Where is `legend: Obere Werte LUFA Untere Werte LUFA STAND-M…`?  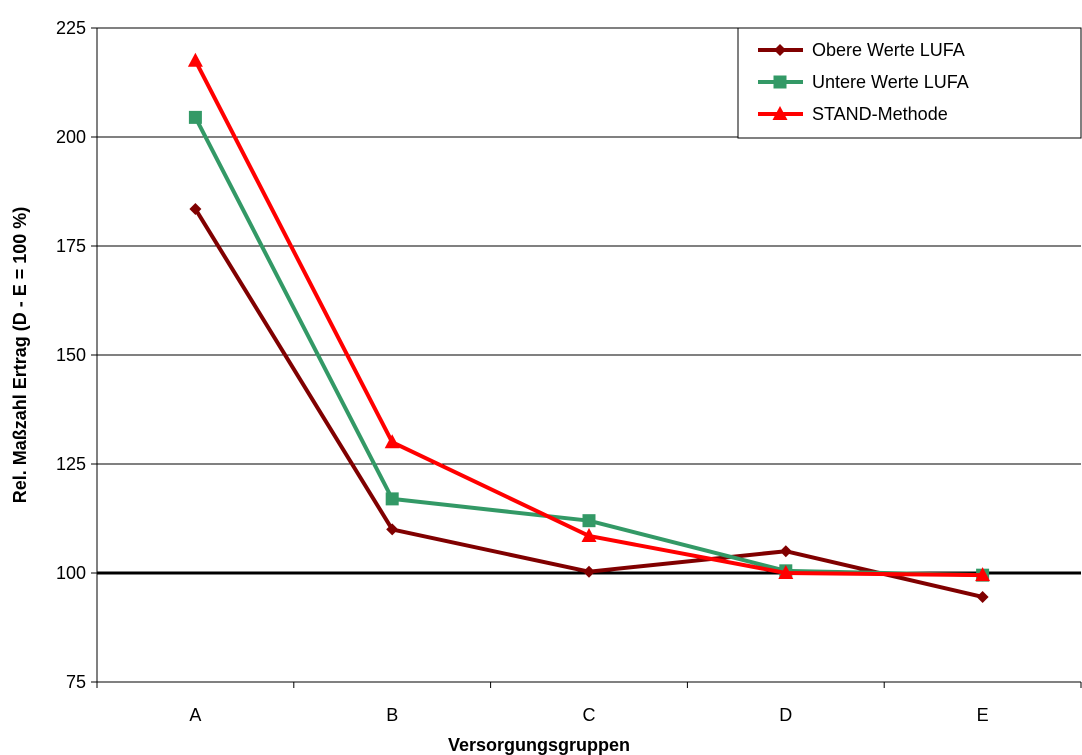
legend: Obere Werte LUFA Untere Werte LUFA STAND-M… is located at coordinates (909, 83).